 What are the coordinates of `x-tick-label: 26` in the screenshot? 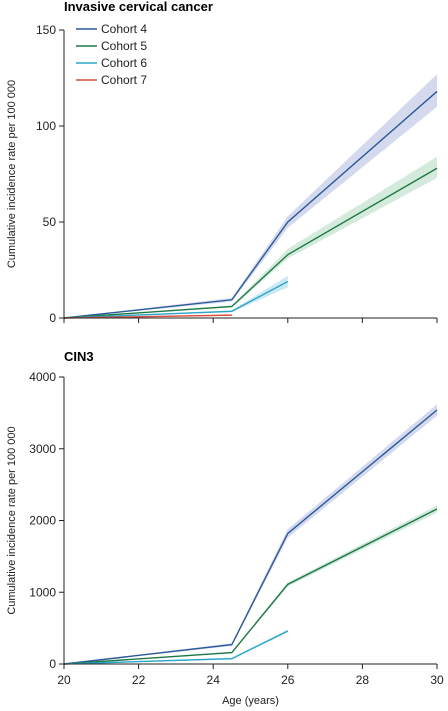 It's located at (288, 680).